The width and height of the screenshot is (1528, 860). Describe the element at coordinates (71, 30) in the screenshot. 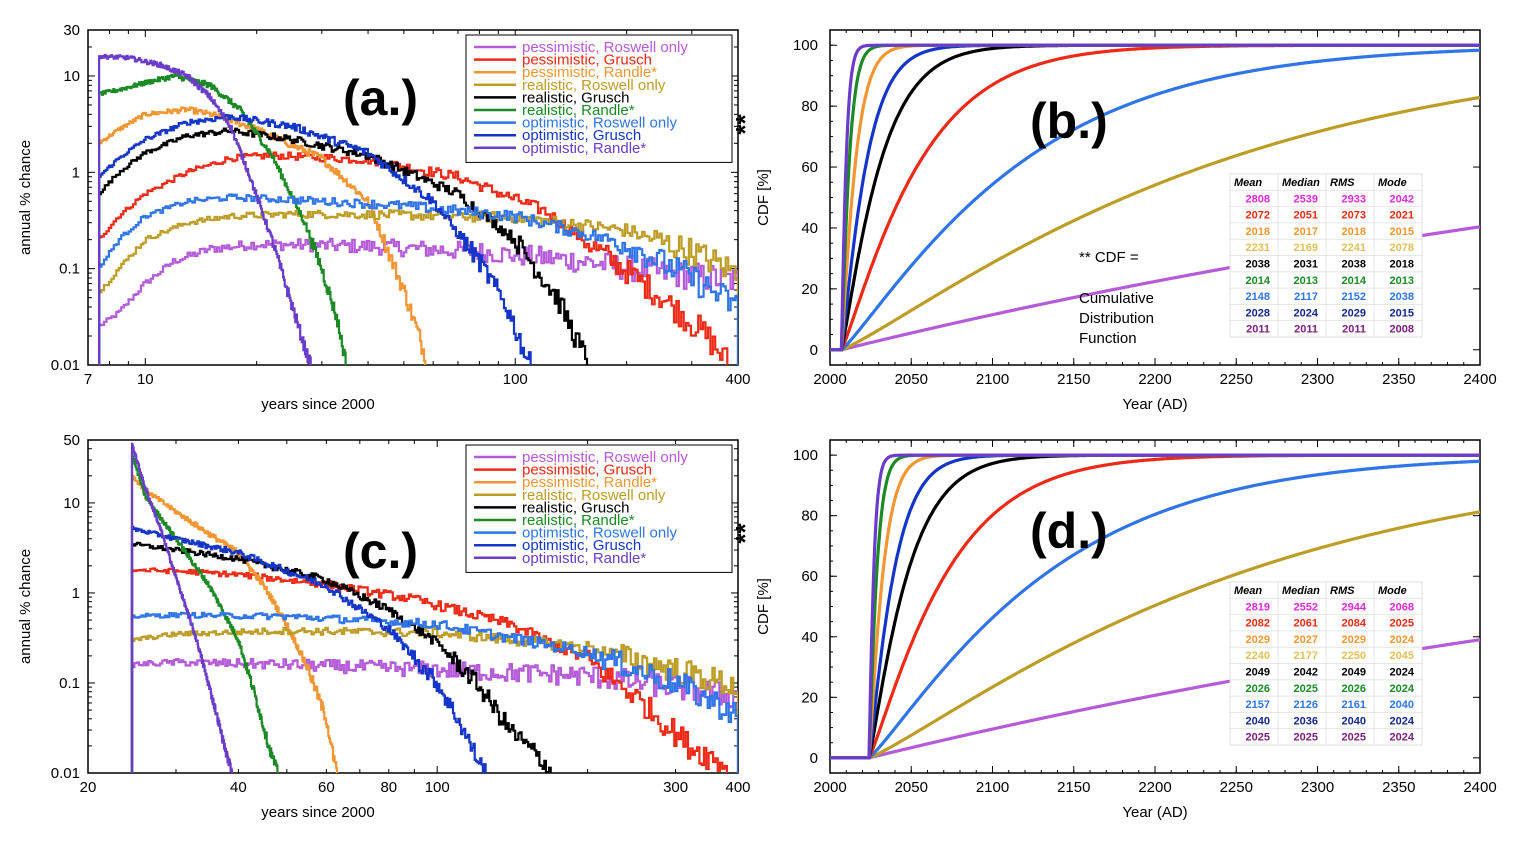

I see `y-tick-label: 30` at that location.